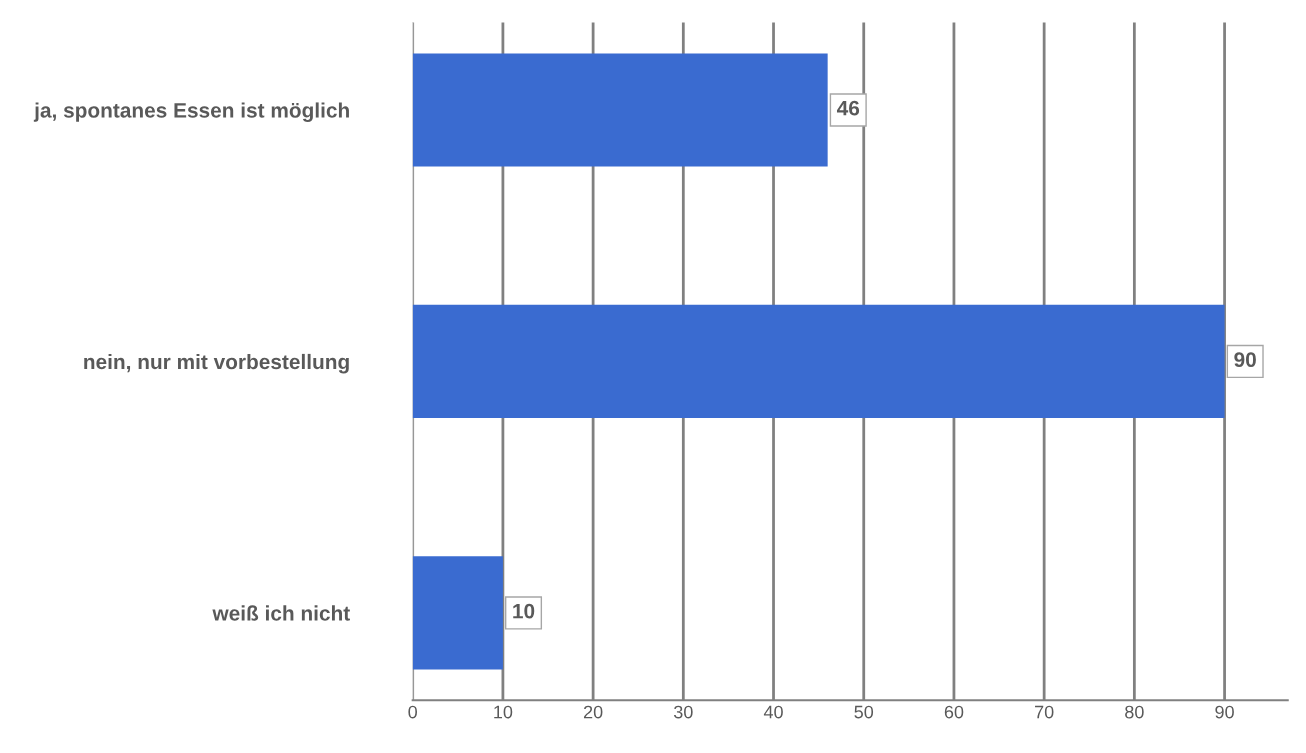 This screenshot has height=753, width=1306. Describe the element at coordinates (1245, 360) in the screenshot. I see `data-label: 90` at that location.